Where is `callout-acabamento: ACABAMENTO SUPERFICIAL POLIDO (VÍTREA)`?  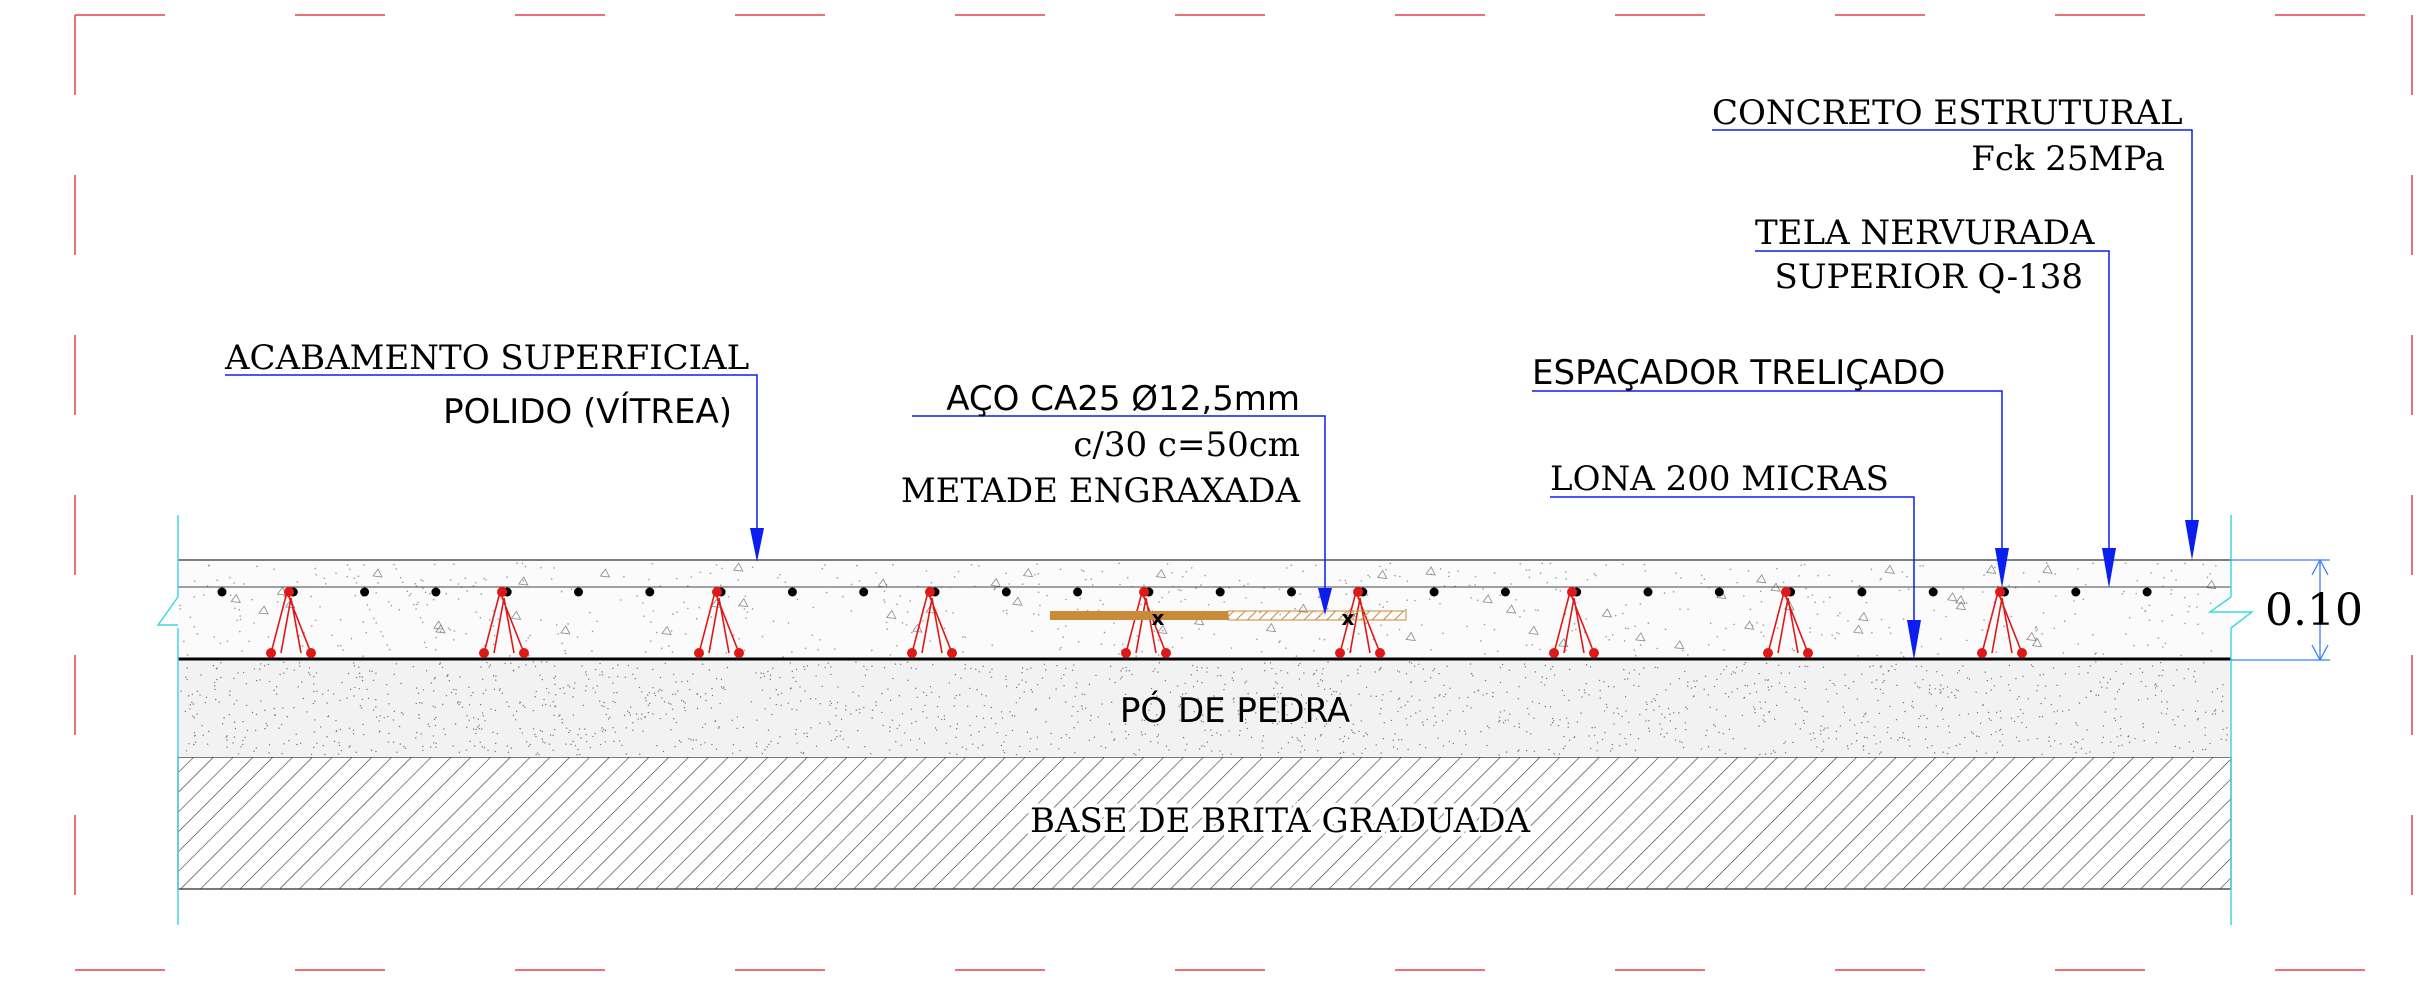 callout-acabamento: ACABAMENTO SUPERFICIAL POLIDO (VÍTREA) is located at coordinates (486, 385).